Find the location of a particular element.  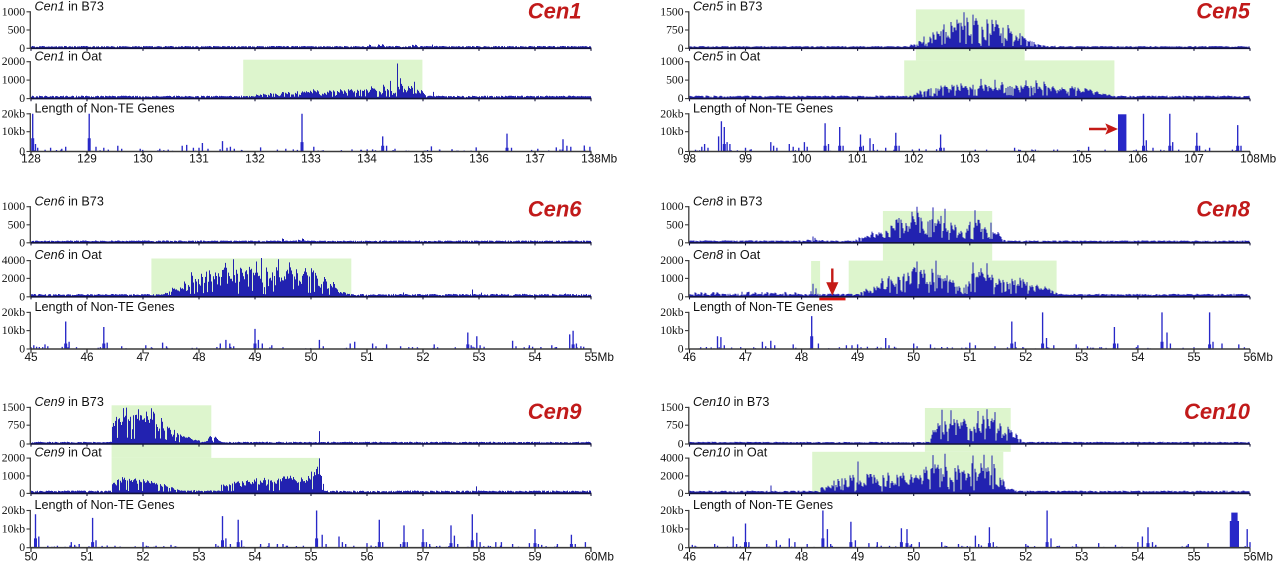

svg-text: 104 is located at coordinates (1026, 158).